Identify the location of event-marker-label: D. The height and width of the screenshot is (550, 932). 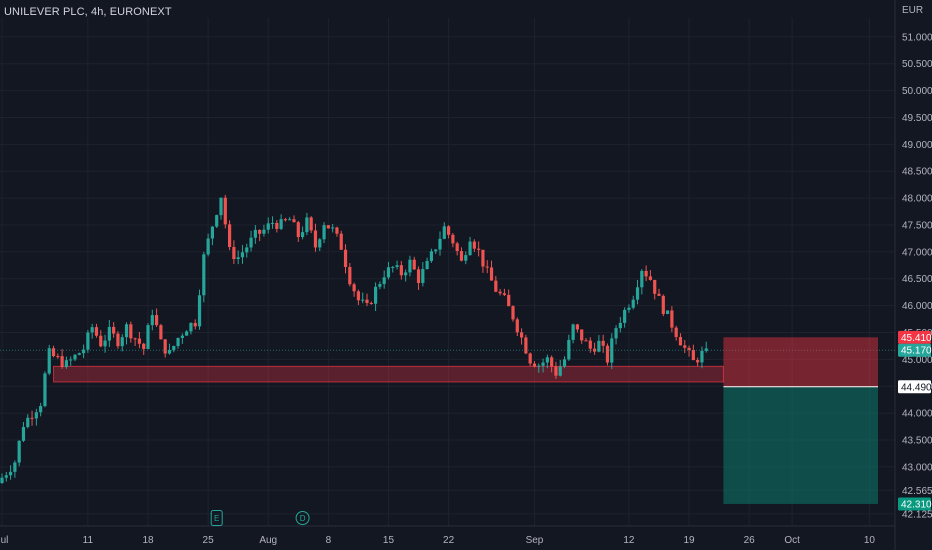
(303, 518).